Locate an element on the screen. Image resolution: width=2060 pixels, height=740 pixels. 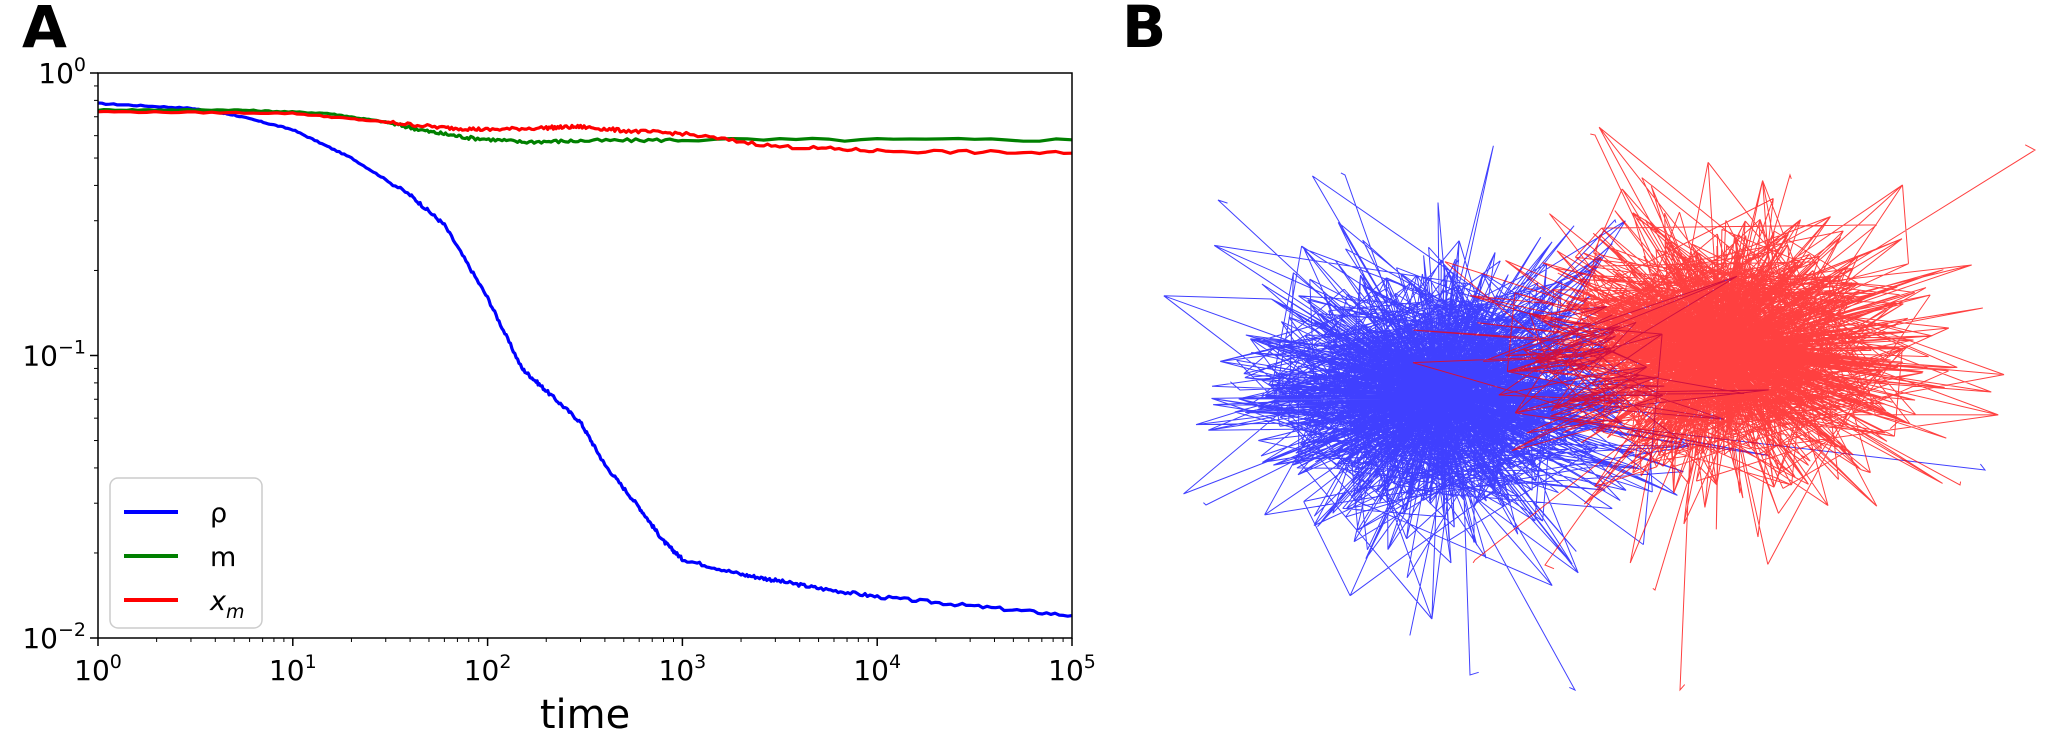
legend-label-m: m is located at coordinates (223, 557).